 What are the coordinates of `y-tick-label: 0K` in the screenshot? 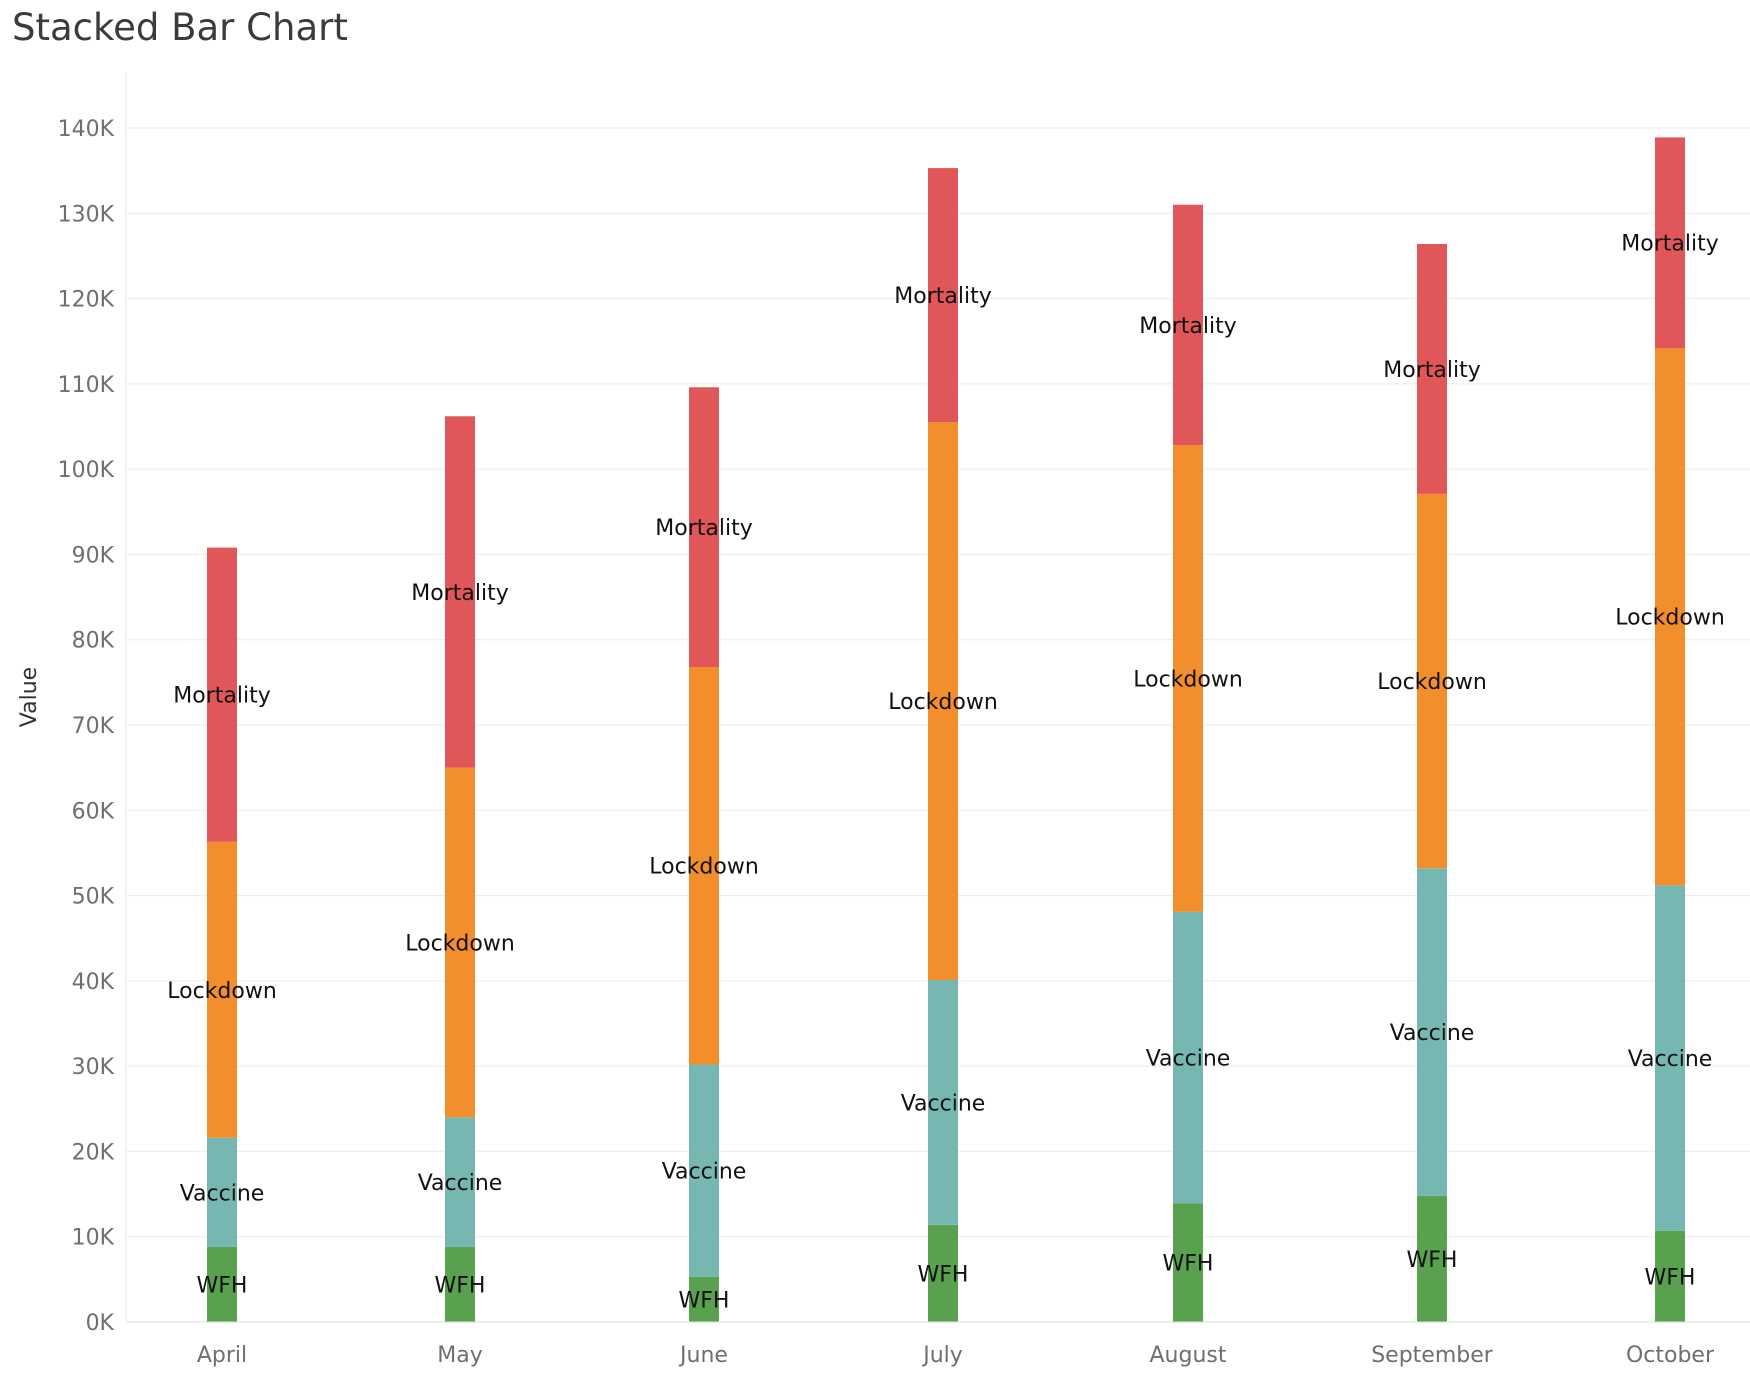 It's located at (100, 1323).